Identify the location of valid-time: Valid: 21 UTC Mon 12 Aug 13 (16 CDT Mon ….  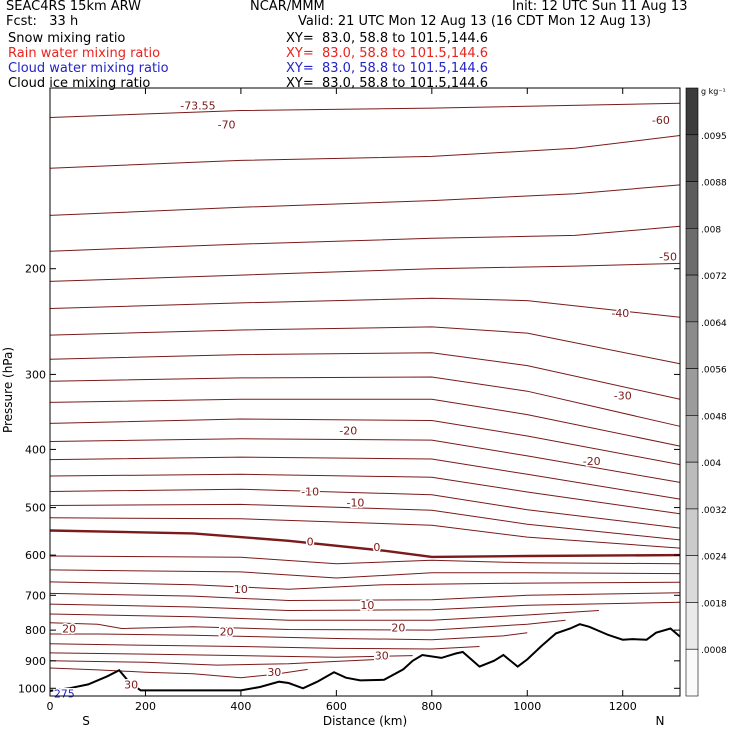
(475, 21).